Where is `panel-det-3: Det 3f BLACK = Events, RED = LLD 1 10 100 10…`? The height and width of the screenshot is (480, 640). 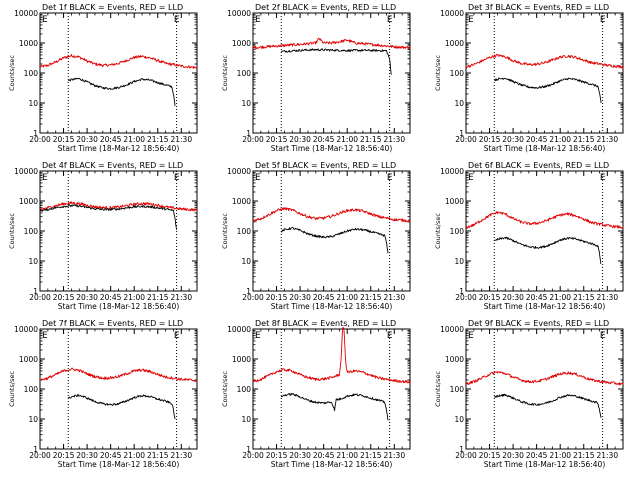 panel-det-3: Det 3f BLACK = Events, RED = LLD 1 10 100 10… is located at coordinates (529, 78).